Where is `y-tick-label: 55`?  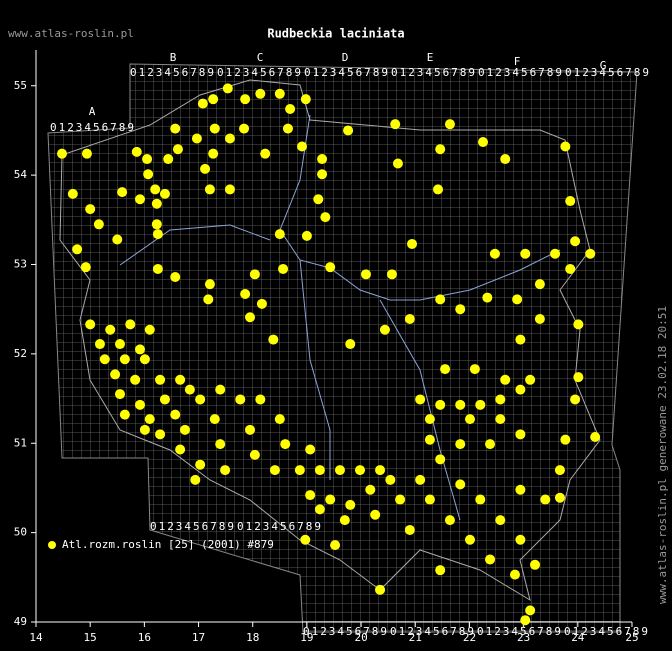 y-tick-label: 55 is located at coordinates (20, 85).